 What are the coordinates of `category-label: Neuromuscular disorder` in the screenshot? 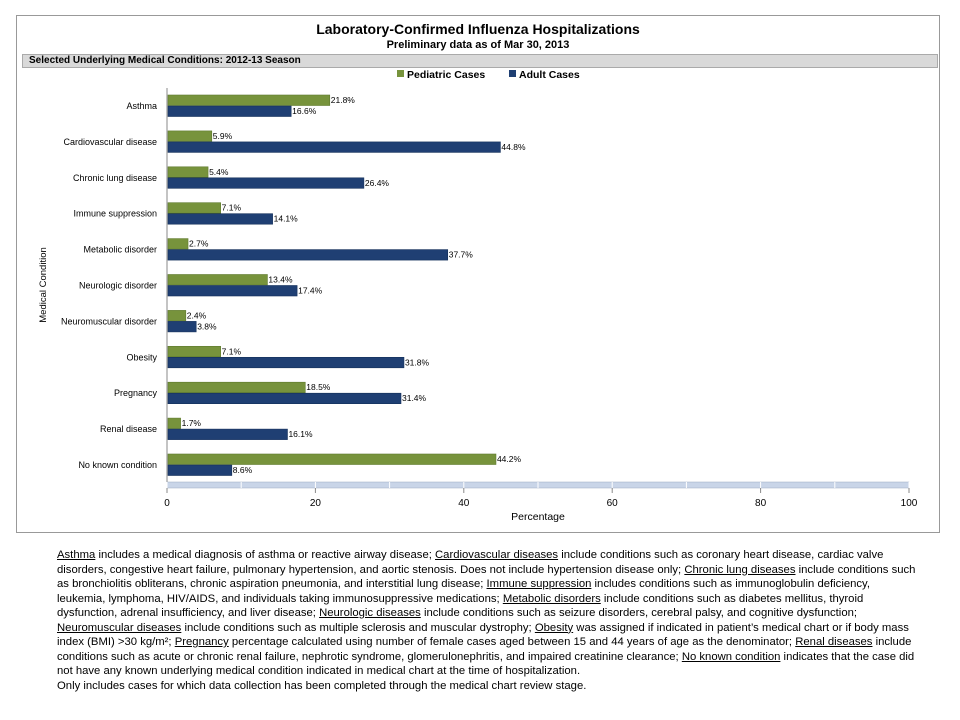 It's located at (109, 321).